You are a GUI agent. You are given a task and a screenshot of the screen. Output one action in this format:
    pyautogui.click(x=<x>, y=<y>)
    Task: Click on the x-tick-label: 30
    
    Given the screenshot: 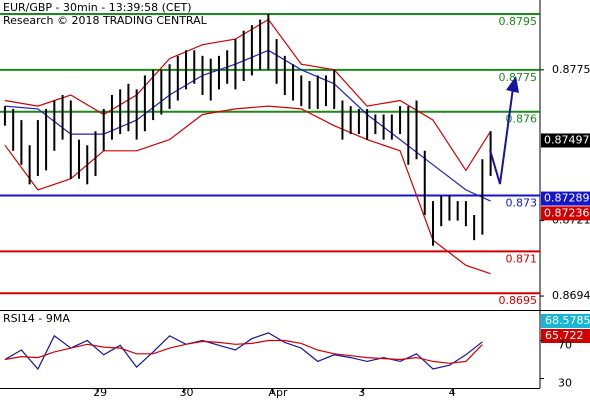 What is the action you would take?
    pyautogui.click(x=187, y=392)
    